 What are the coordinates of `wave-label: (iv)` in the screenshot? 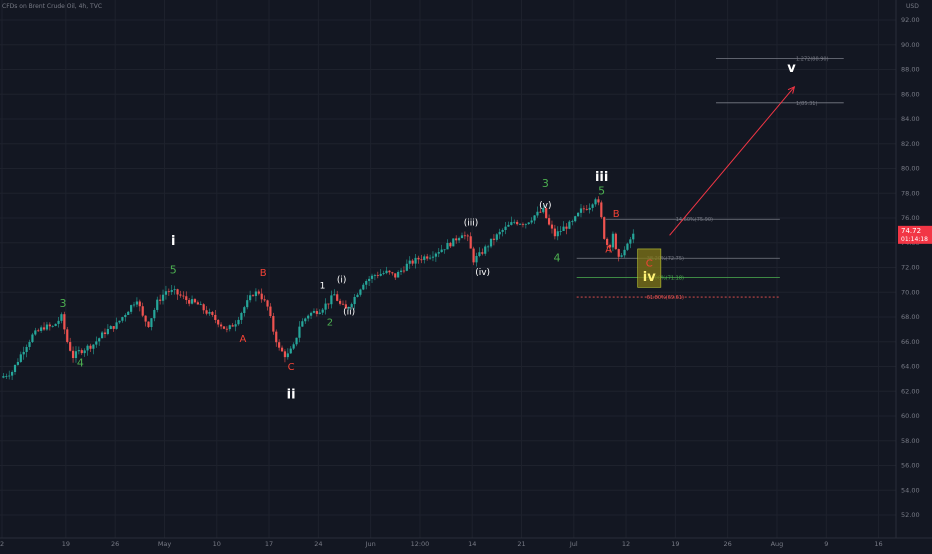 It's located at (482, 273).